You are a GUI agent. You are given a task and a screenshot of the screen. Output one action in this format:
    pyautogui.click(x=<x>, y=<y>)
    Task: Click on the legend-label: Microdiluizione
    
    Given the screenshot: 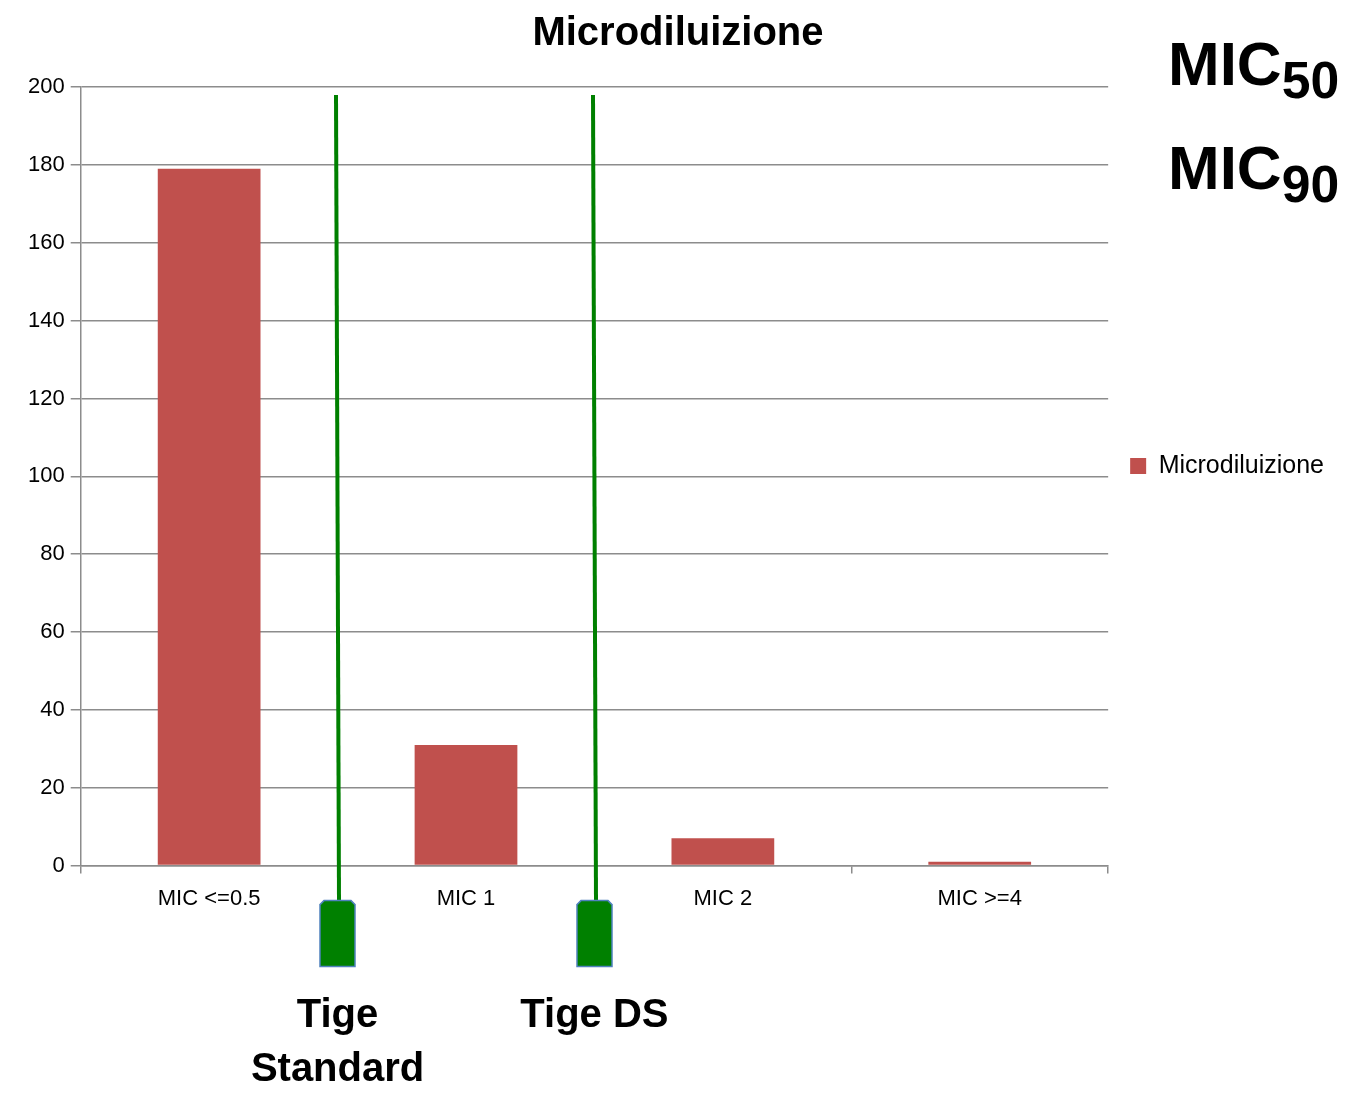 What is the action you would take?
    pyautogui.click(x=1241, y=463)
    